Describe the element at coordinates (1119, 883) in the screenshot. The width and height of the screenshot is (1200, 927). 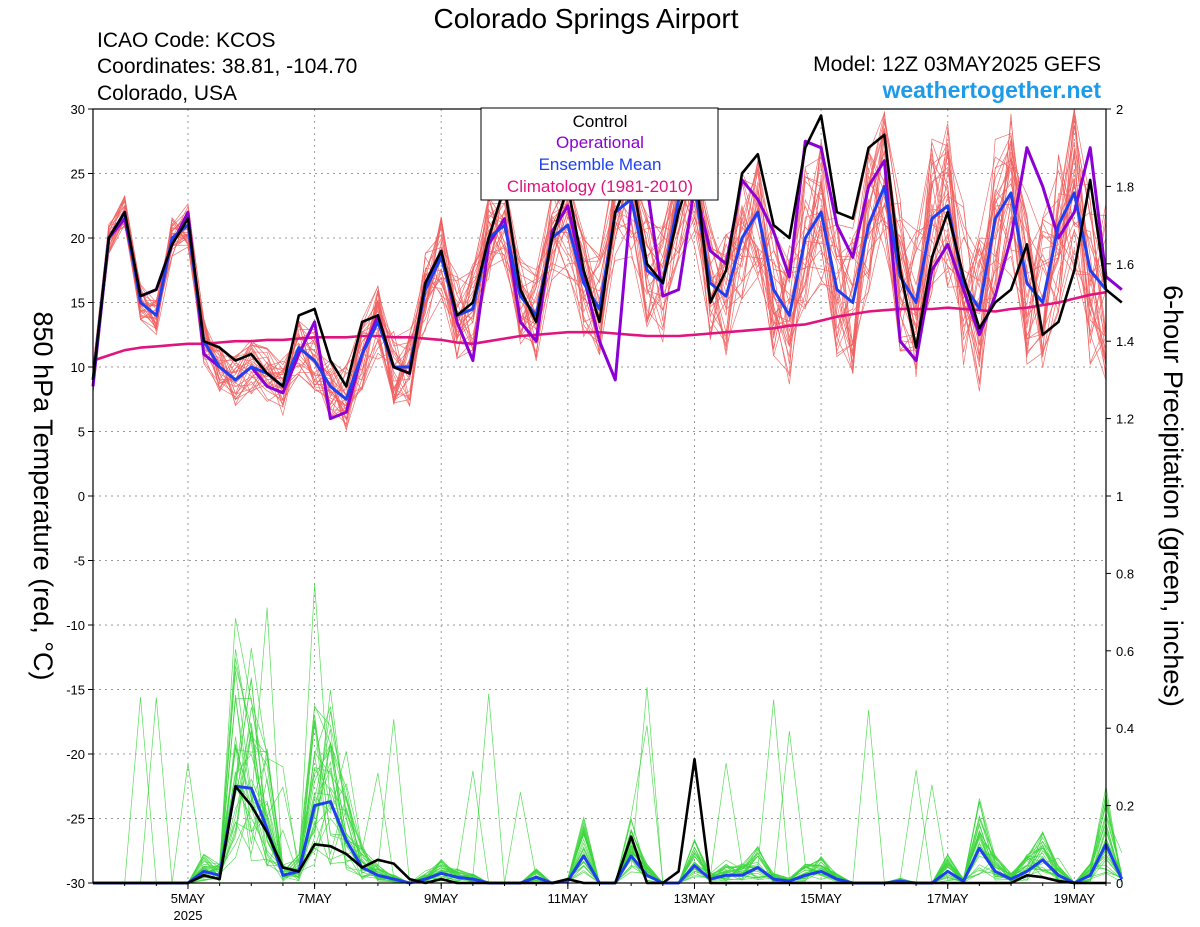
I see `right-tick-label: 0` at that location.